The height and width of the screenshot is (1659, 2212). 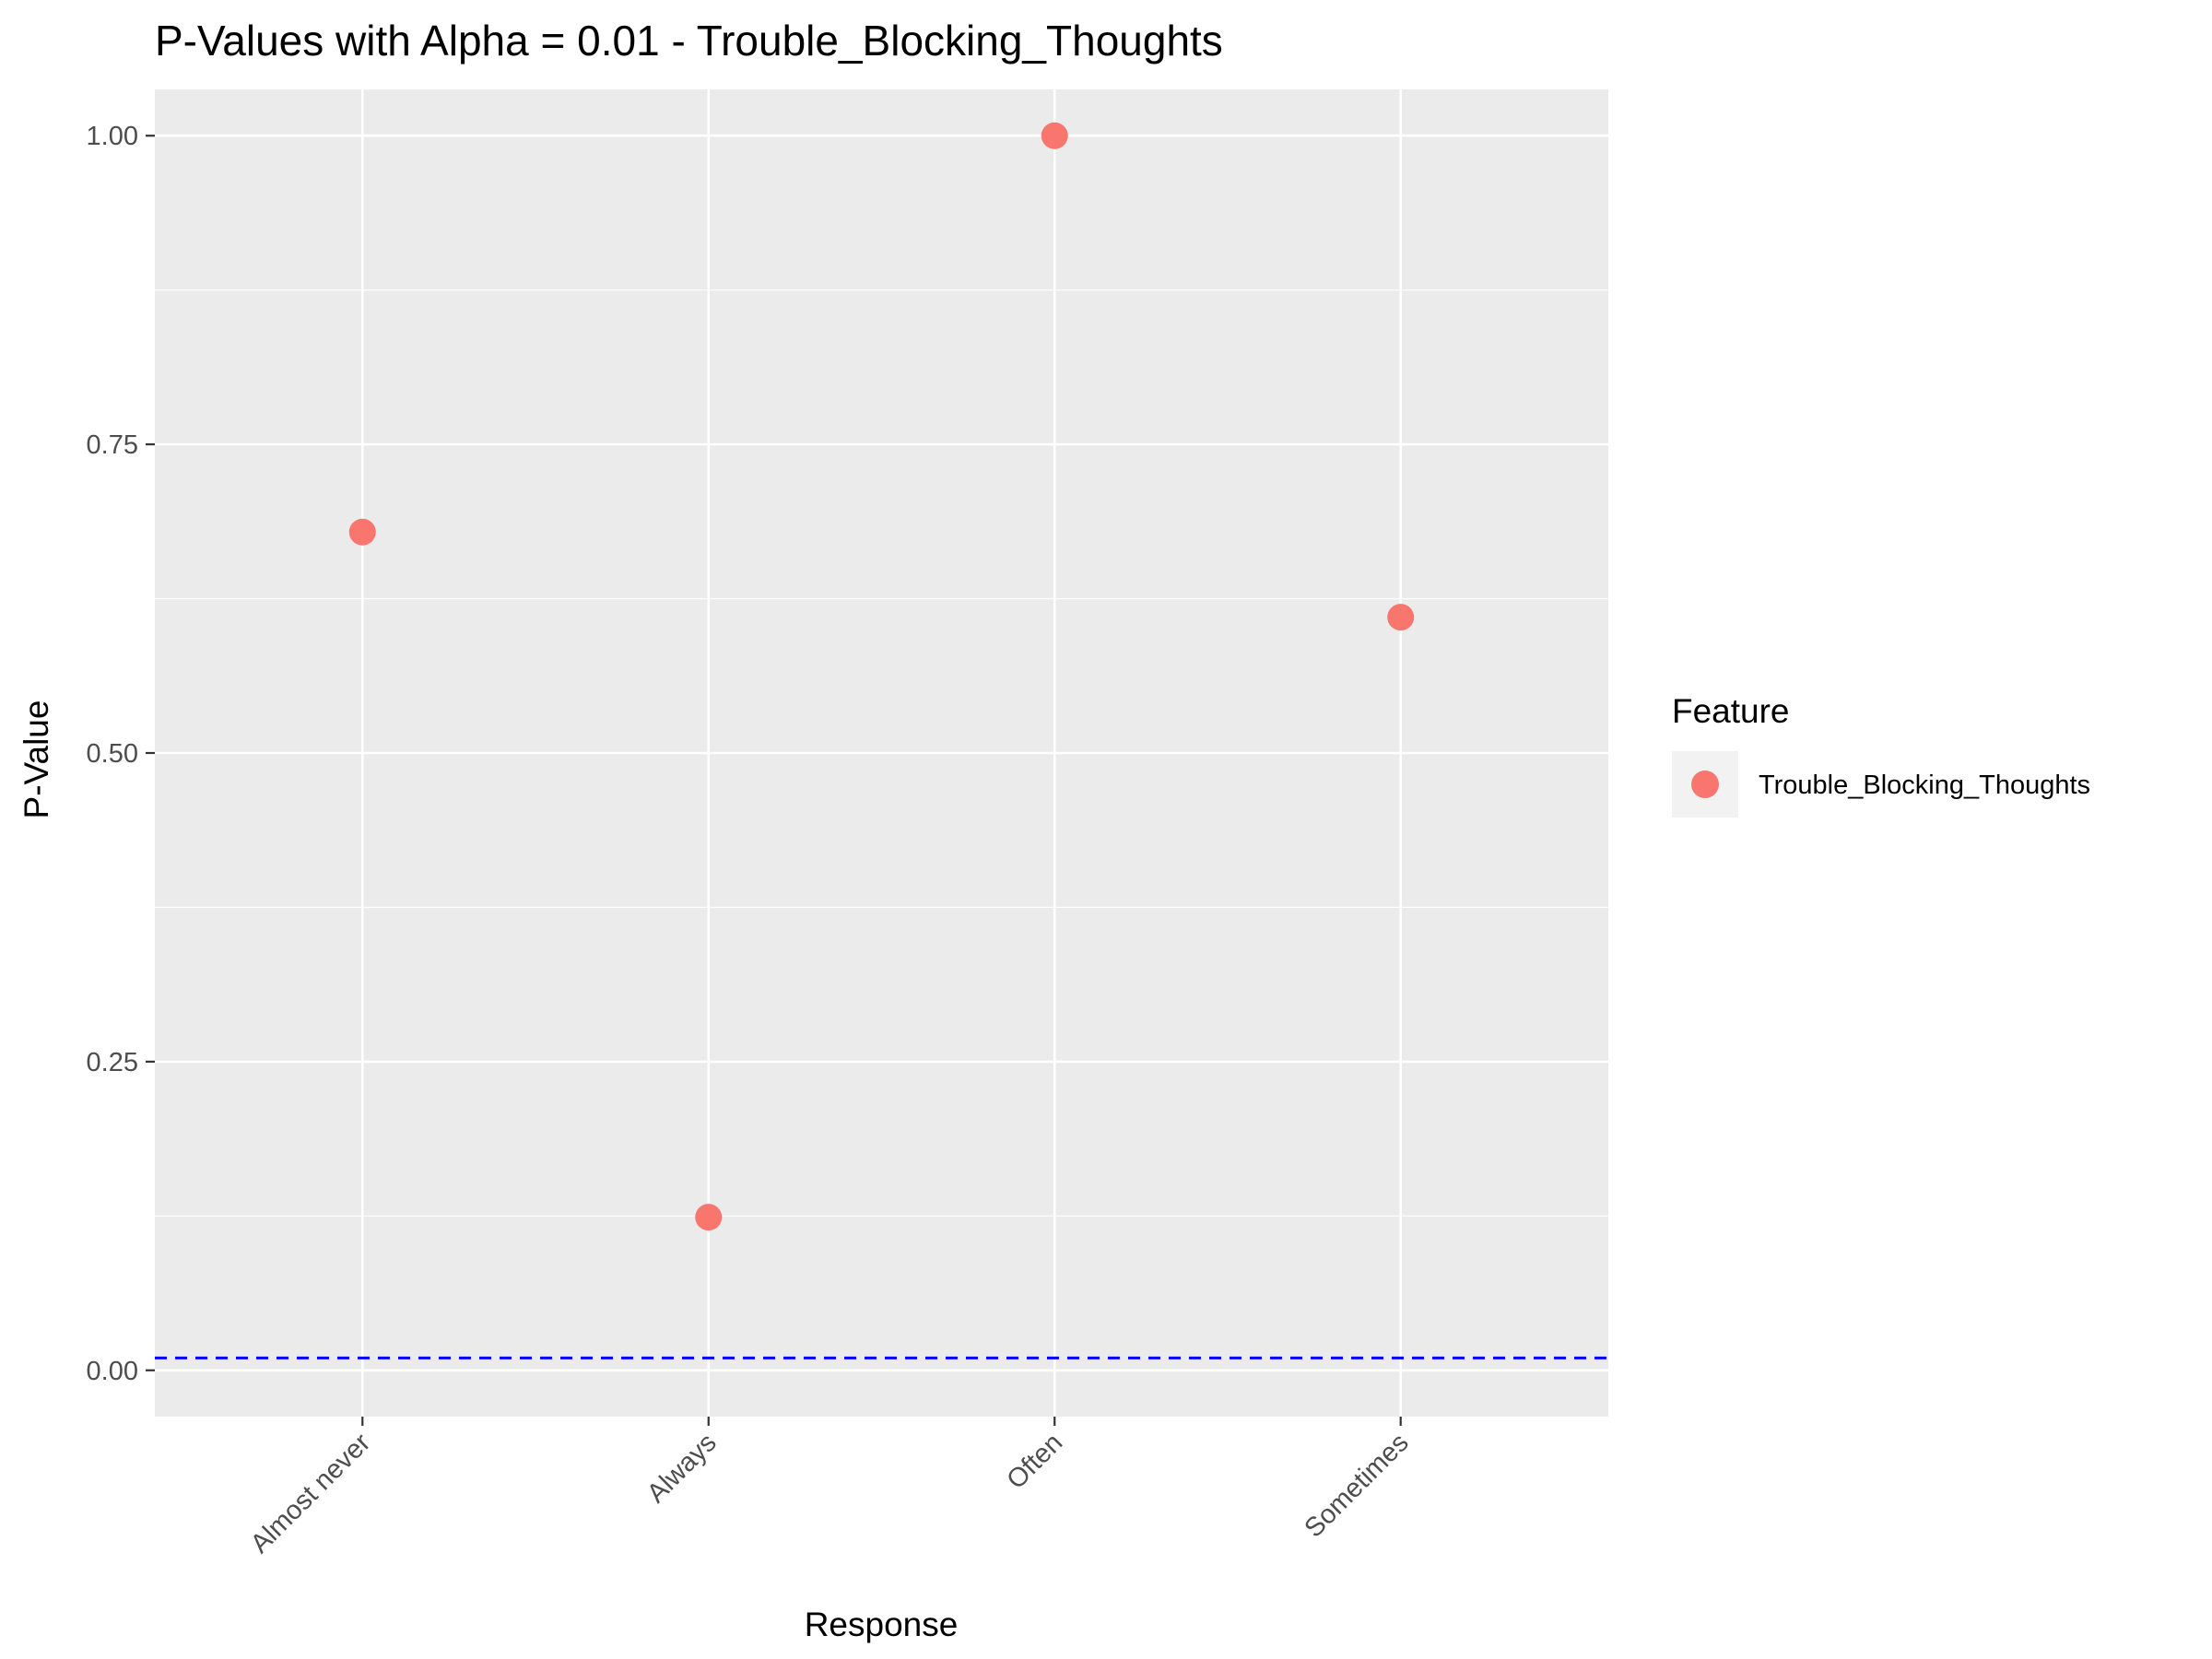 I want to click on x-tick-label: Almost never, so click(x=311, y=1493).